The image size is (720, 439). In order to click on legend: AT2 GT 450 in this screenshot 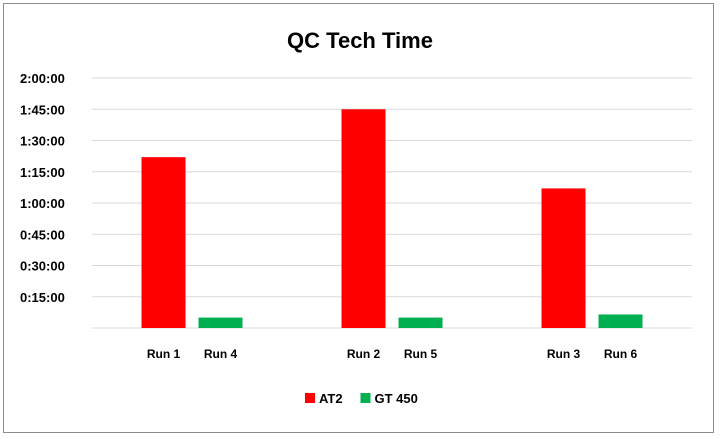, I will do `click(361, 398)`.